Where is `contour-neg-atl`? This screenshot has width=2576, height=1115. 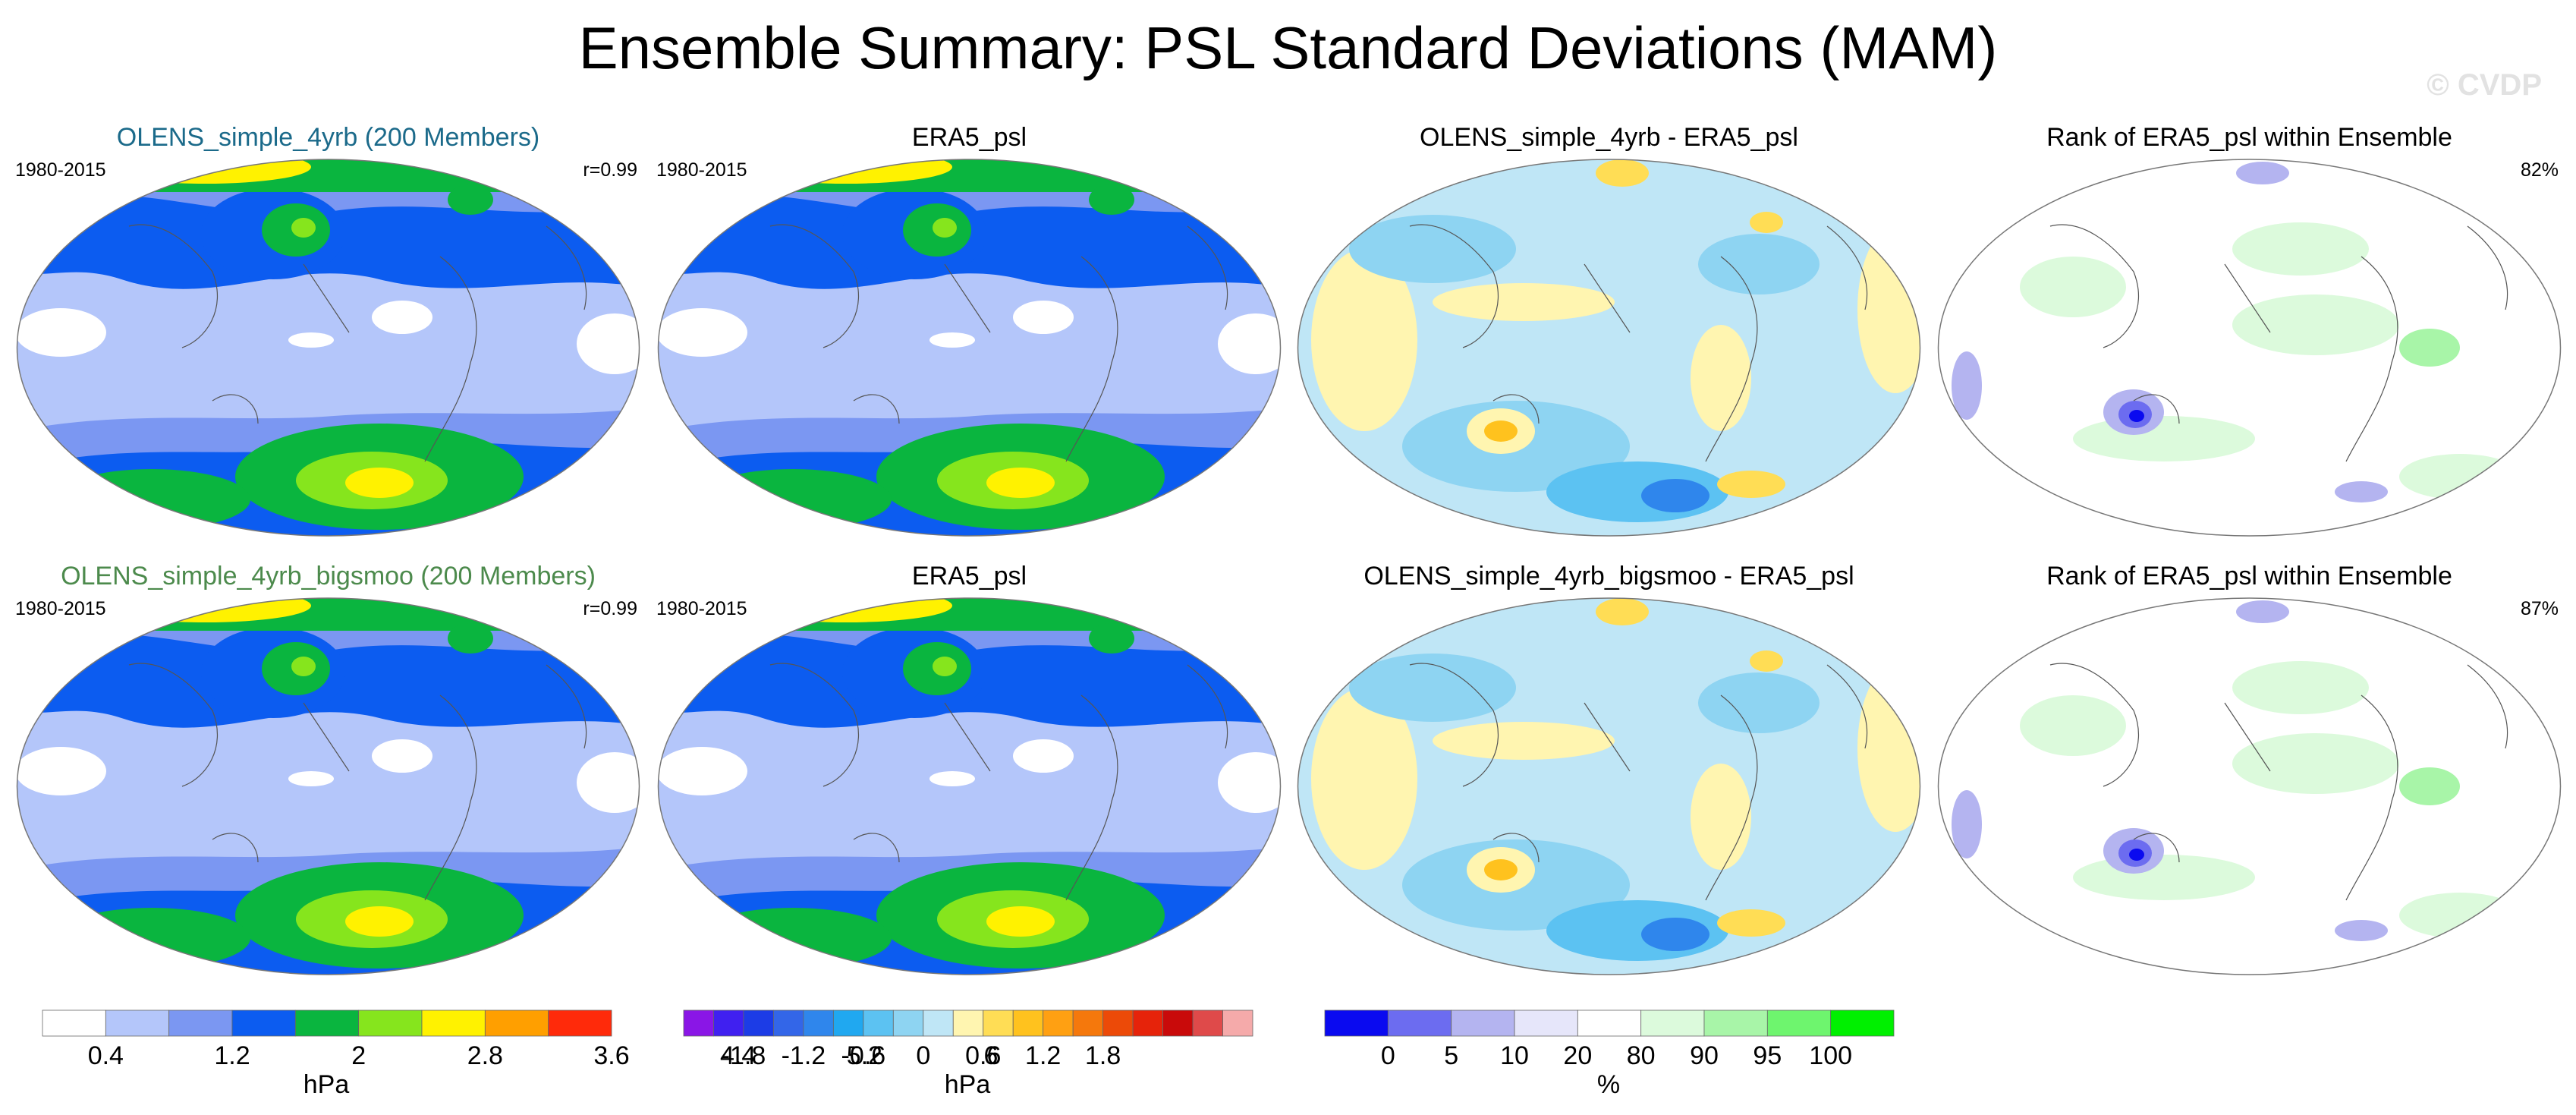 contour-neg-atl is located at coordinates (1759, 264).